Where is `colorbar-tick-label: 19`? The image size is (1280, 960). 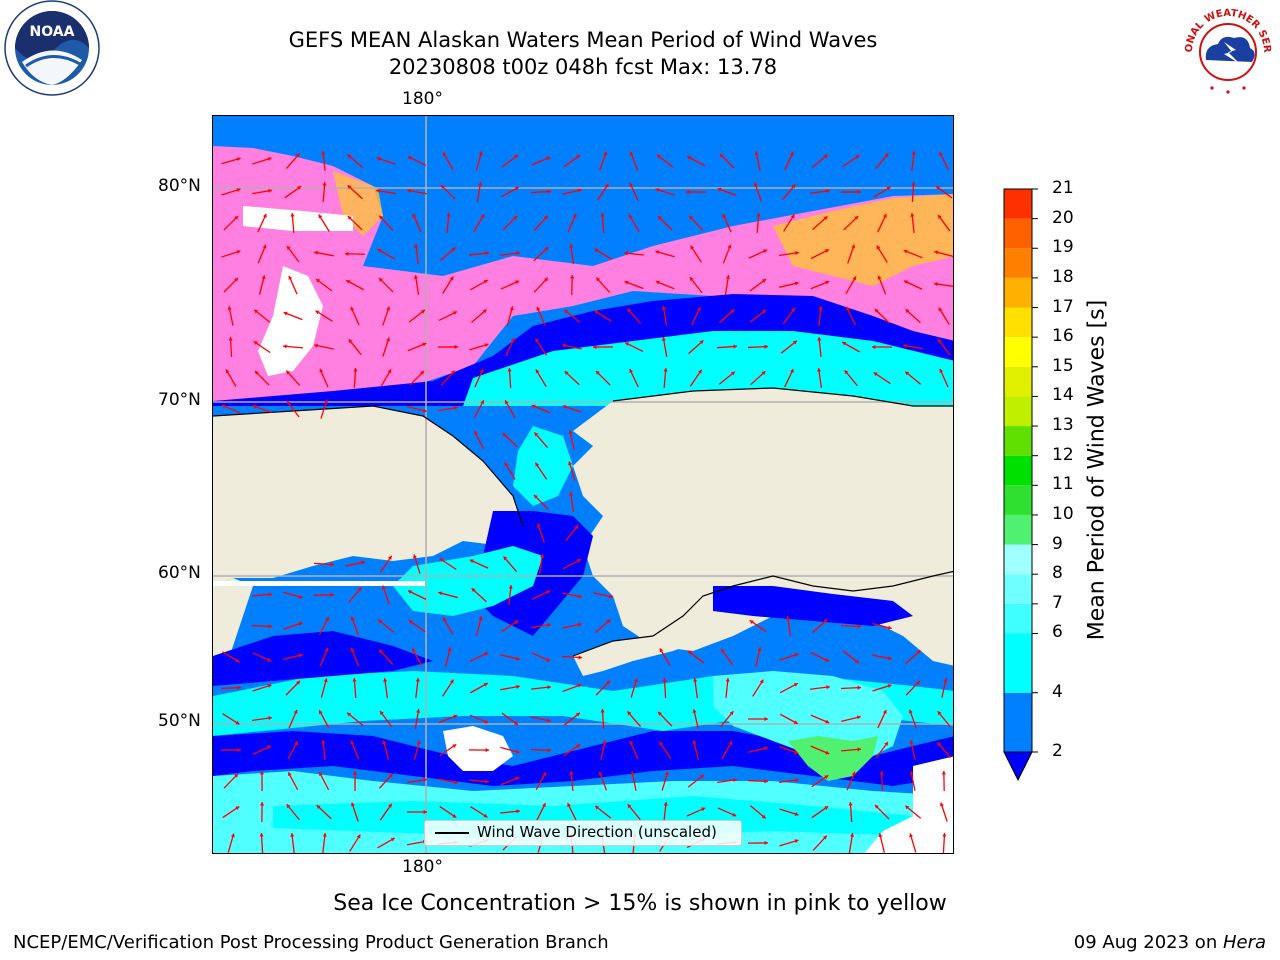
colorbar-tick-label: 19 is located at coordinates (1063, 247).